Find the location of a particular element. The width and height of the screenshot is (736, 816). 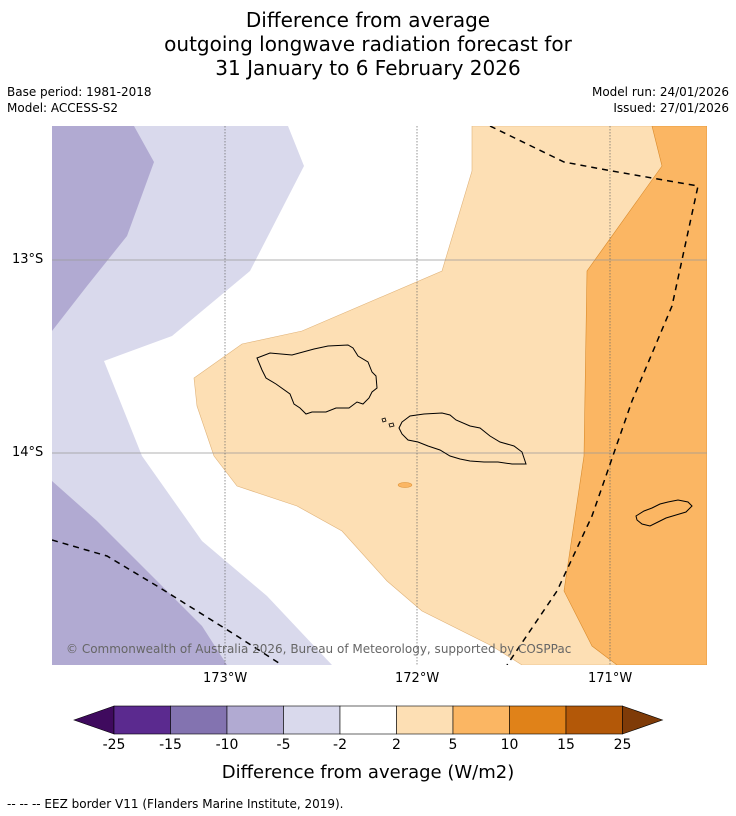

colorbar-title: Difference from average (W/m2) is located at coordinates (368, 772).